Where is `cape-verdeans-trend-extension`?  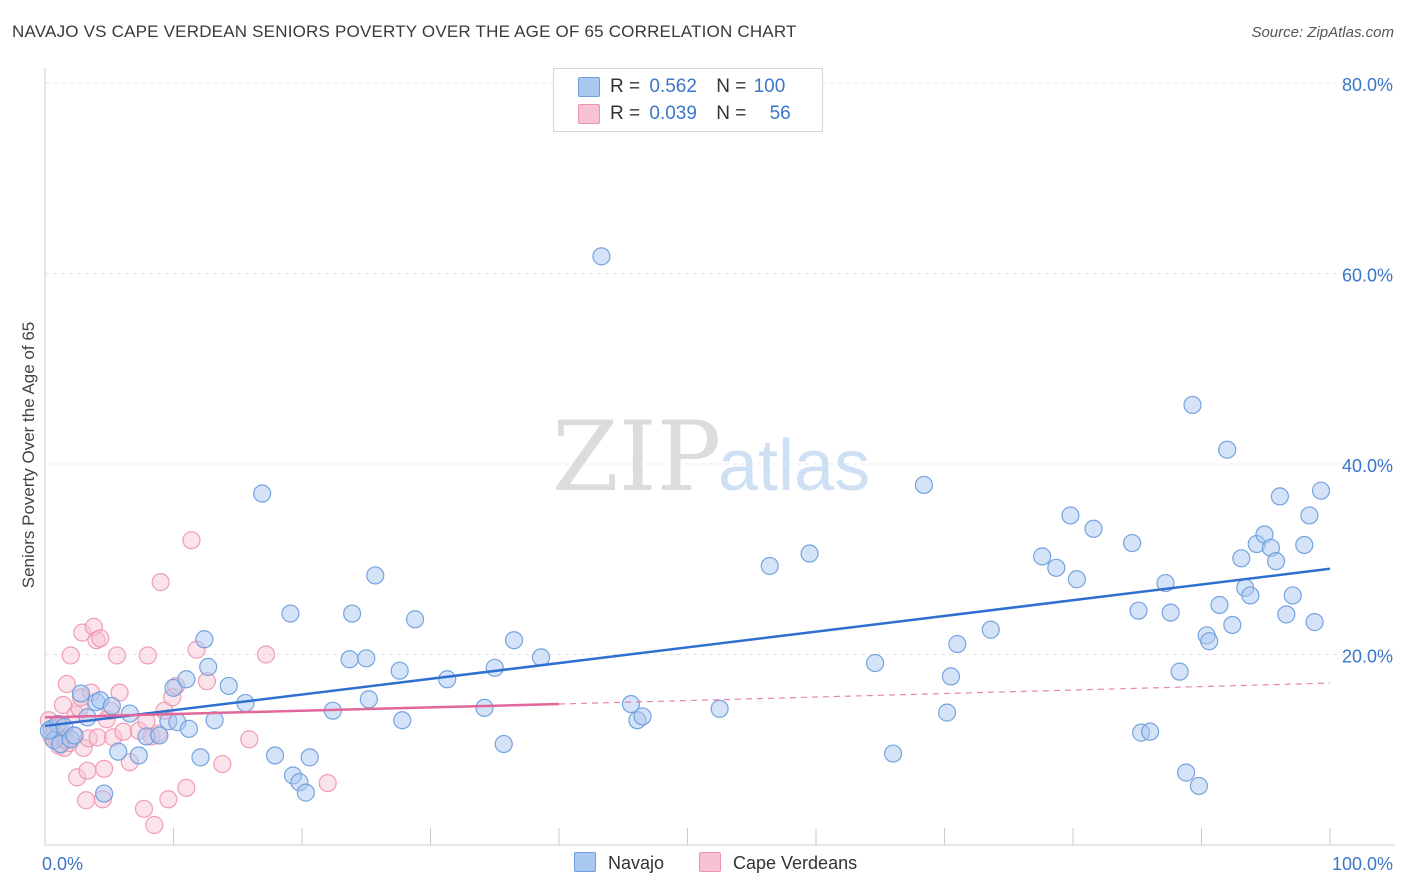 cape-verdeans-trend-extension is located at coordinates (944, 693).